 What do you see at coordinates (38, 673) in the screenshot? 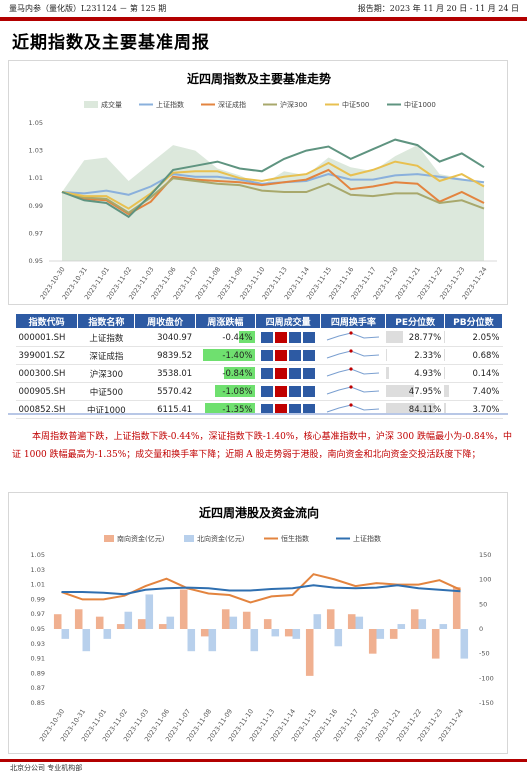
I see `y-left-tick-label: 0.89` at bounding box center [38, 673].